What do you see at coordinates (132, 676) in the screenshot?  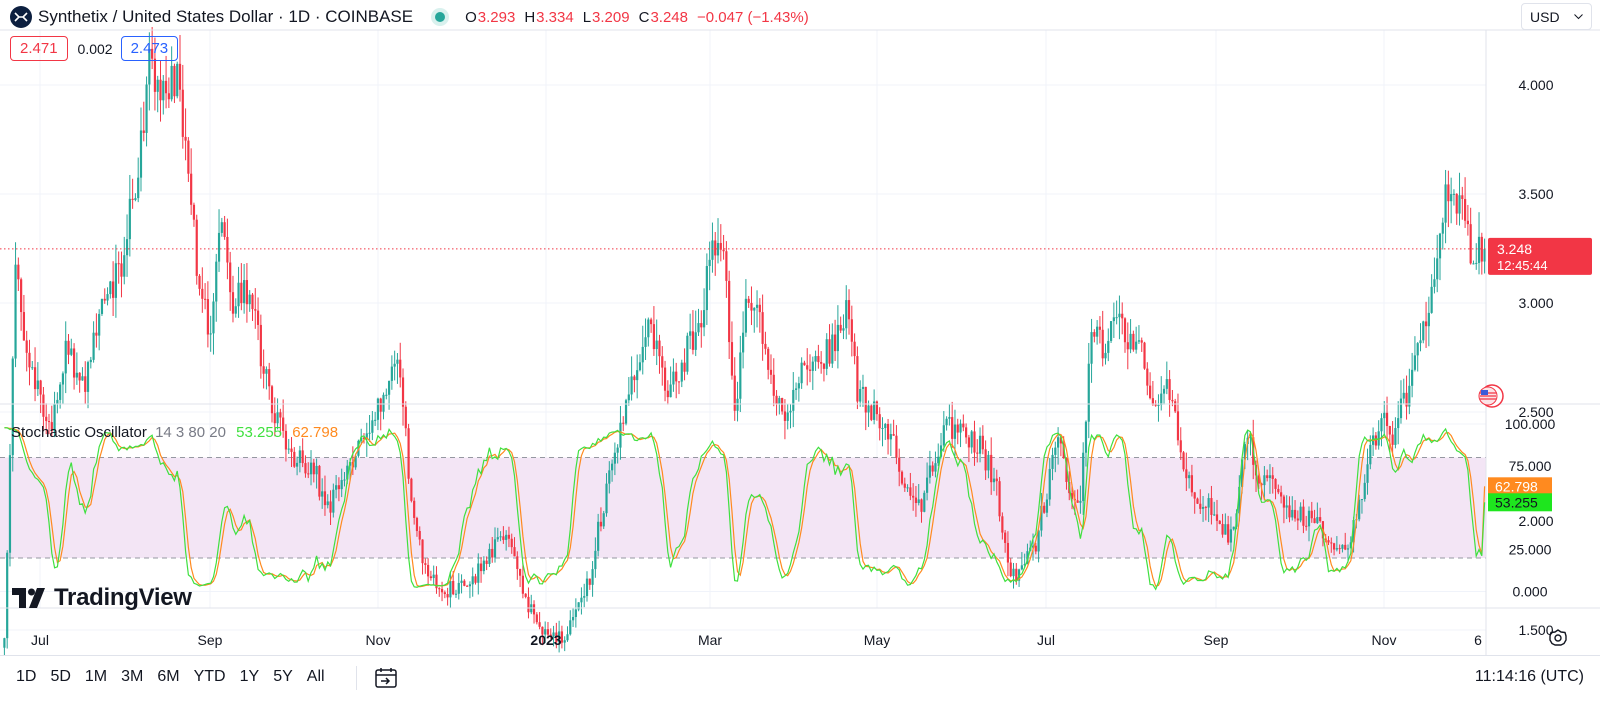 I see `range-3m: 3M` at bounding box center [132, 676].